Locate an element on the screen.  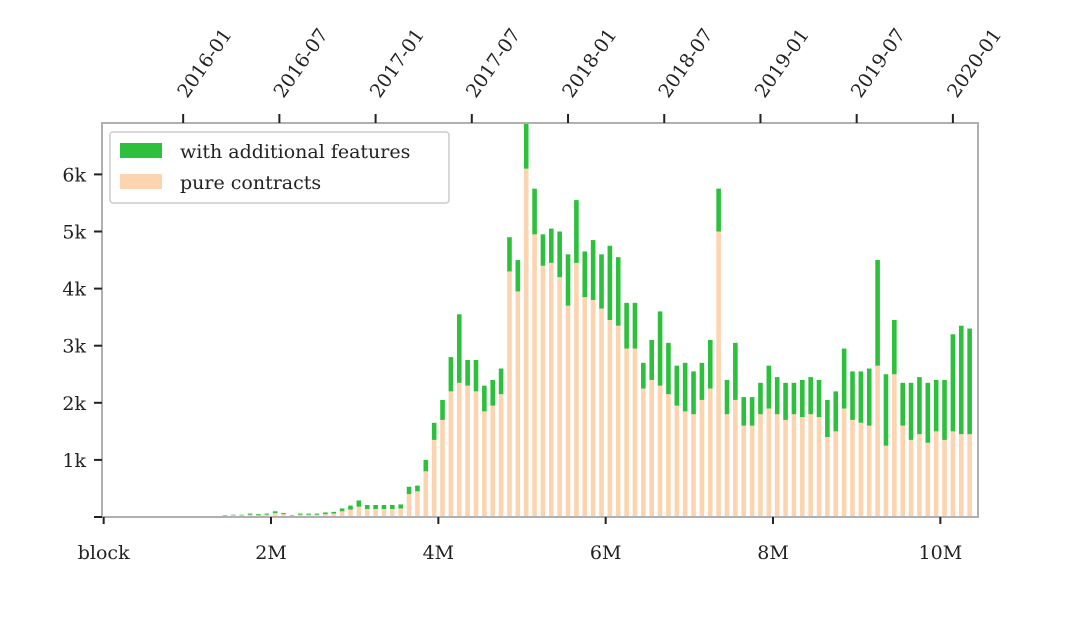
top-tick-label: 2019-01 is located at coordinates (782, 63).